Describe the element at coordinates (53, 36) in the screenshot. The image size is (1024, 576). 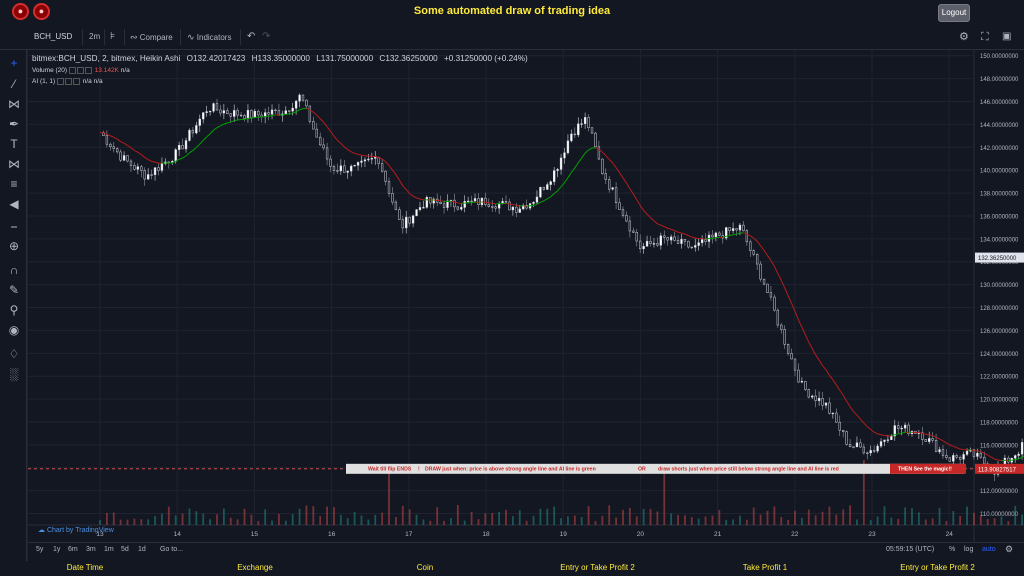
I see `symbol-search-button: BCH_USD` at that location.